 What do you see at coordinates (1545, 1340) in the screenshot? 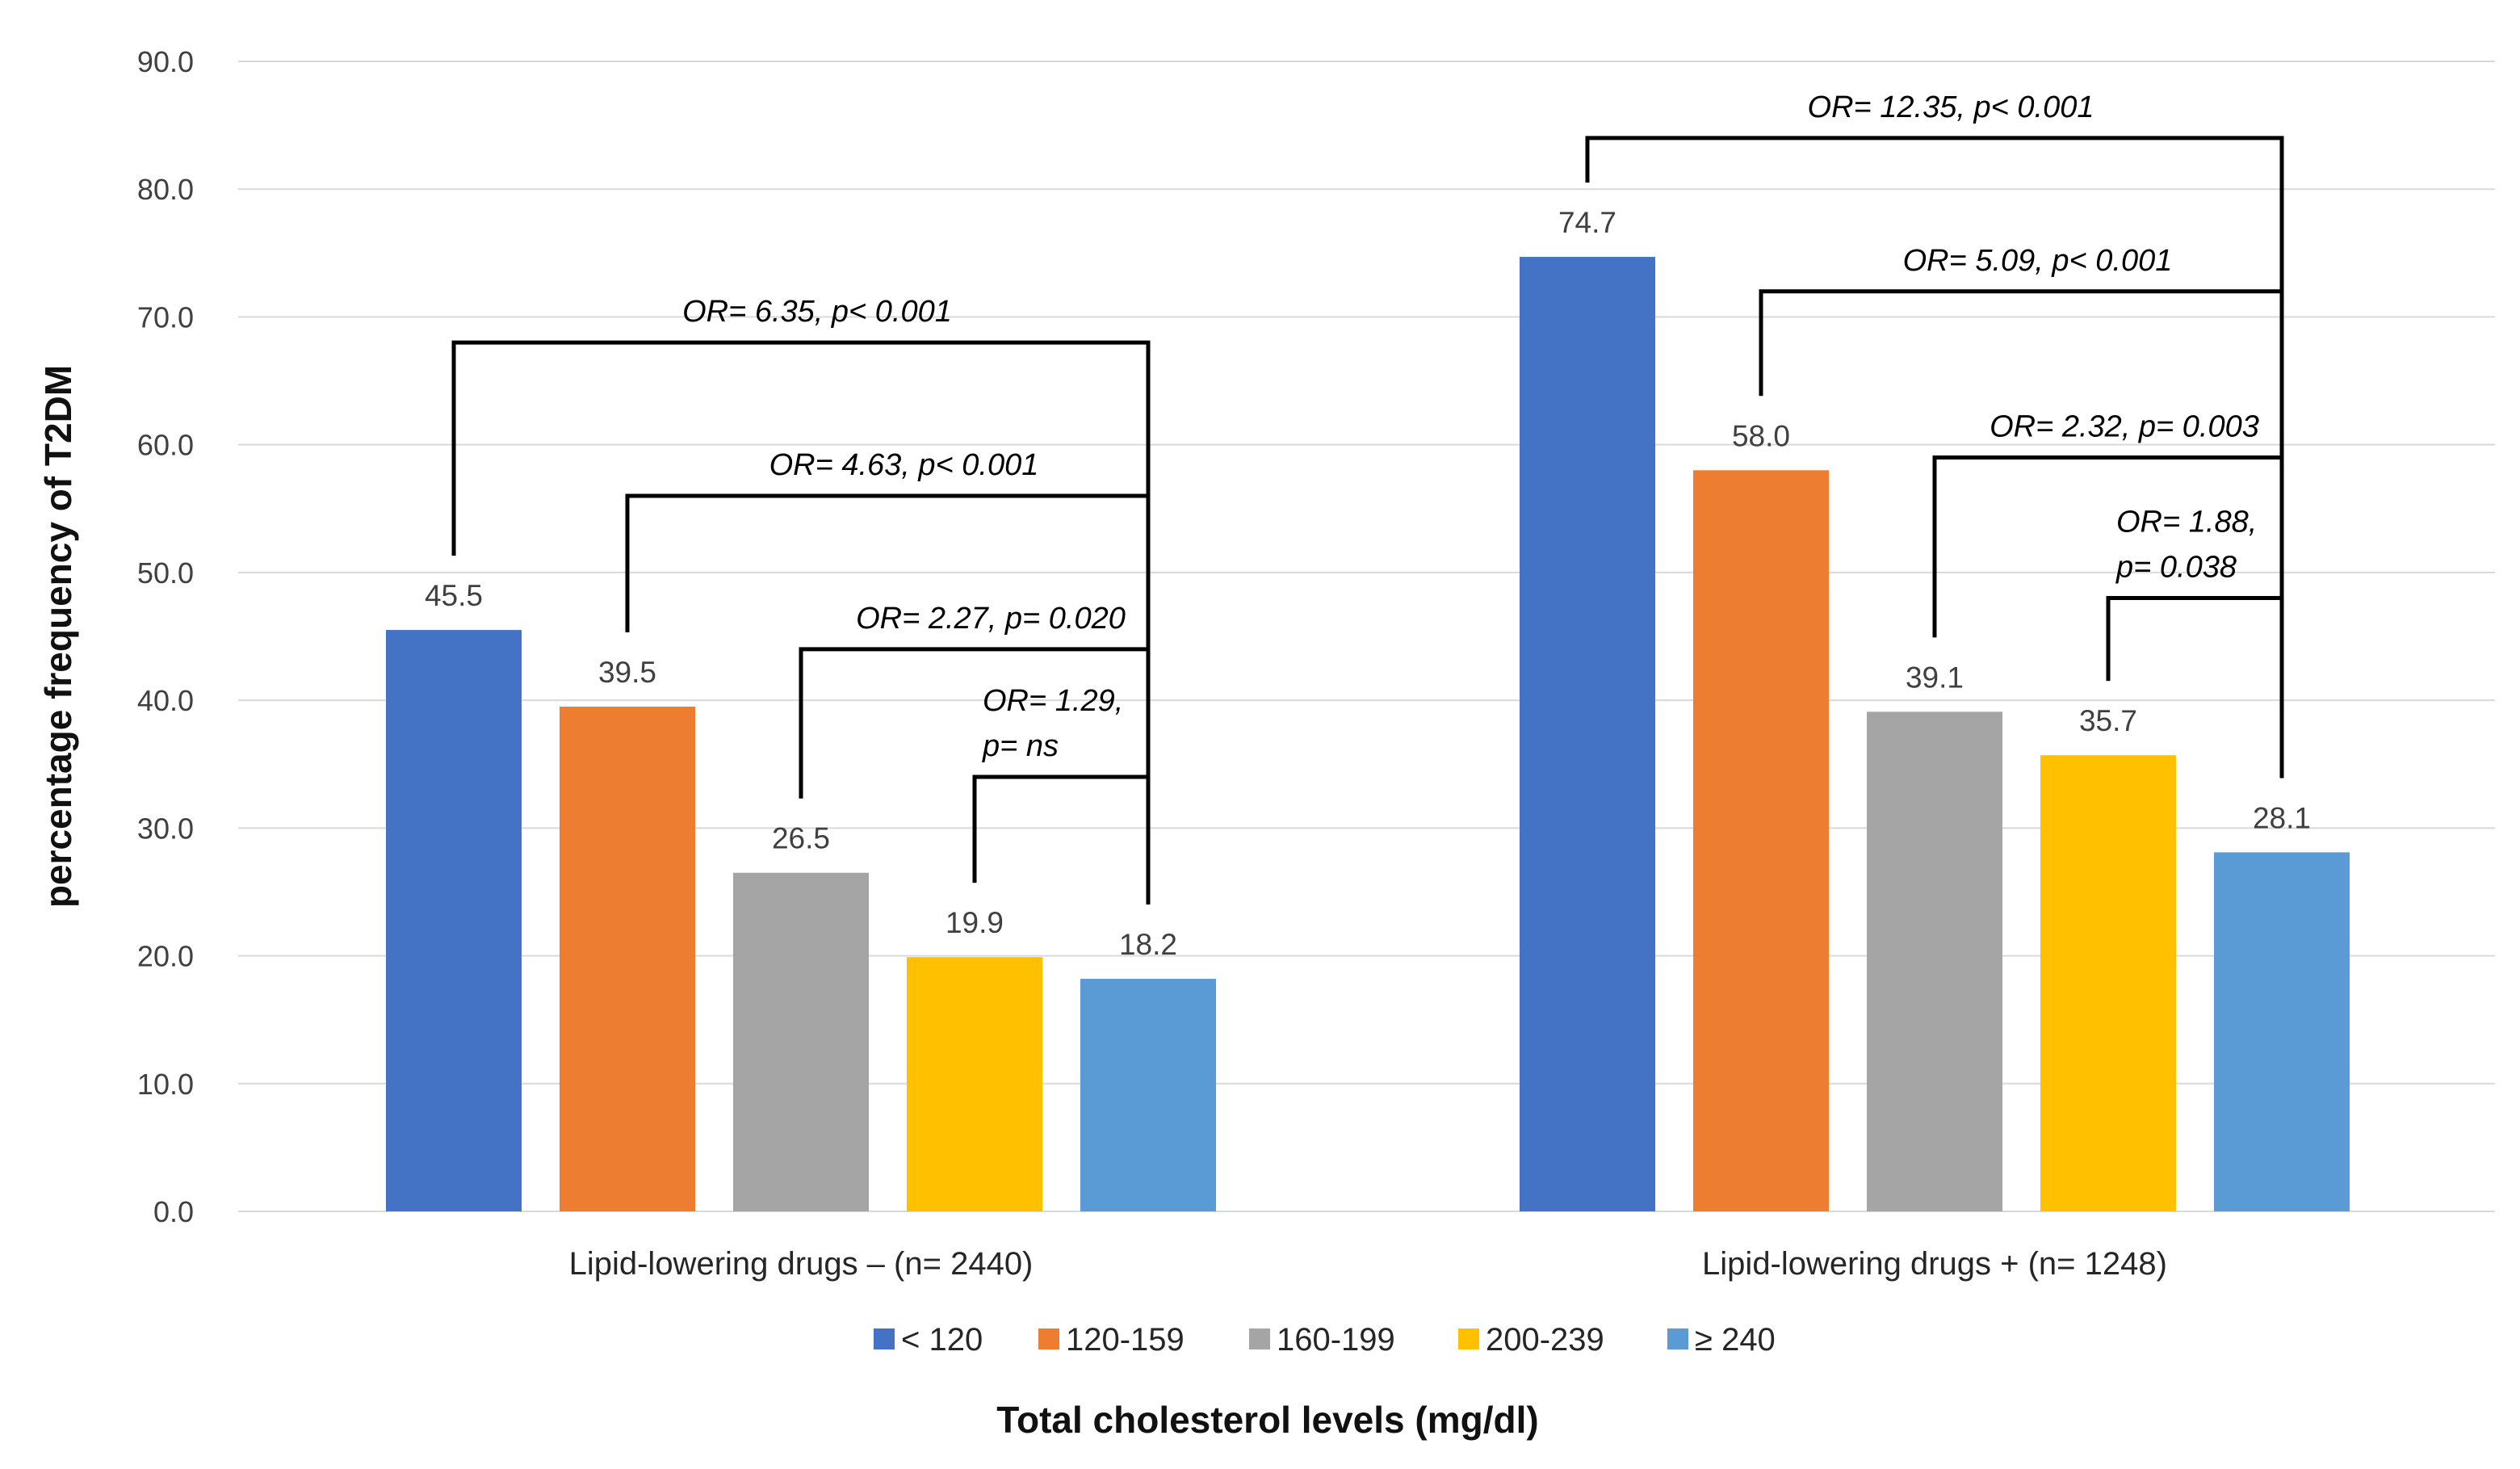
I see `legend-label: 200-239` at bounding box center [1545, 1340].